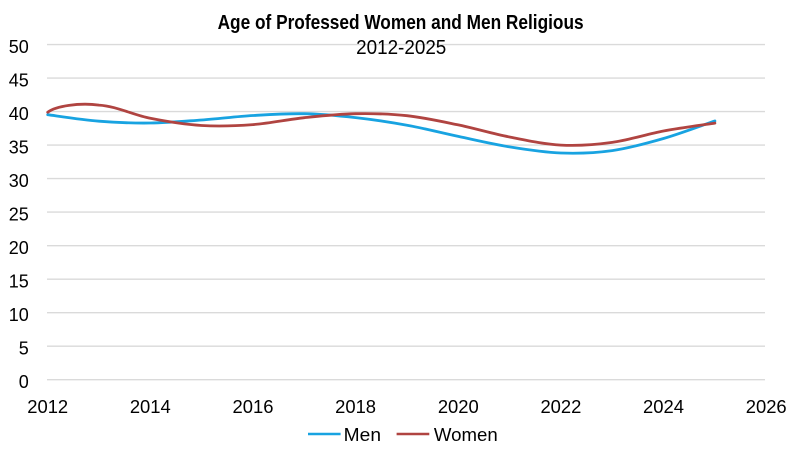 Image resolution: width=804 pixels, height=454 pixels. Describe the element at coordinates (663, 406) in the screenshot. I see `svg-text: 2024` at that location.